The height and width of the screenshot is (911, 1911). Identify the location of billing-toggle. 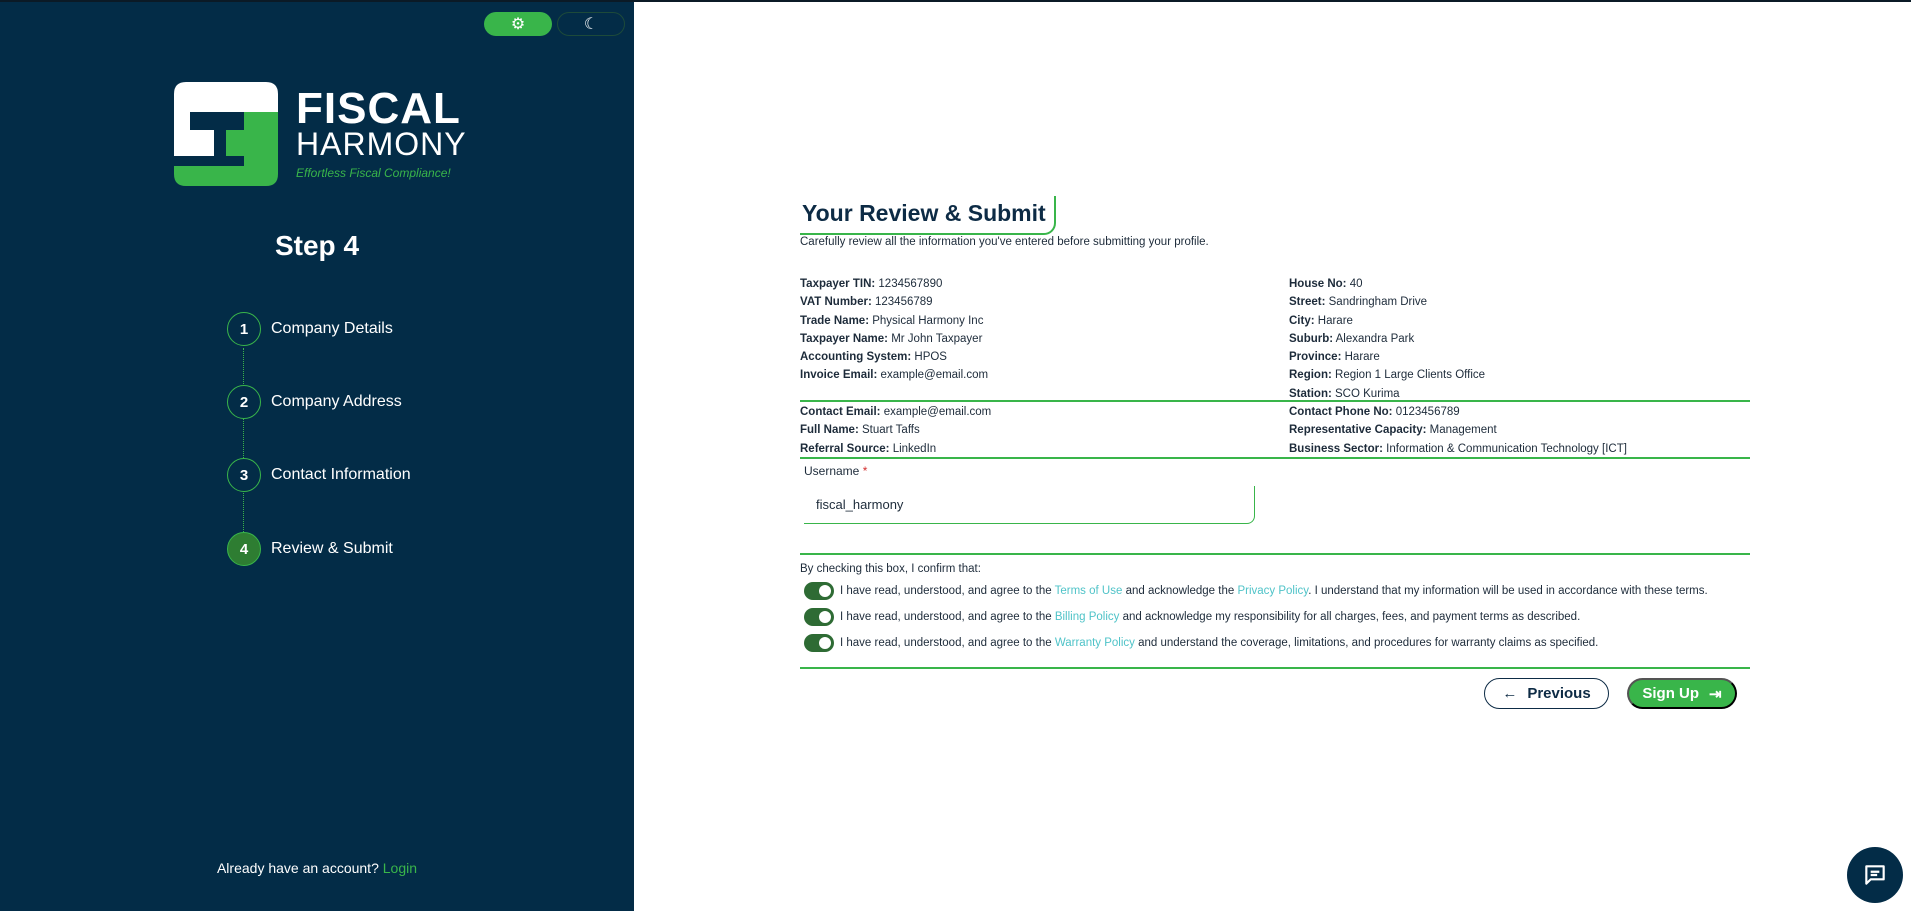
(819, 617).